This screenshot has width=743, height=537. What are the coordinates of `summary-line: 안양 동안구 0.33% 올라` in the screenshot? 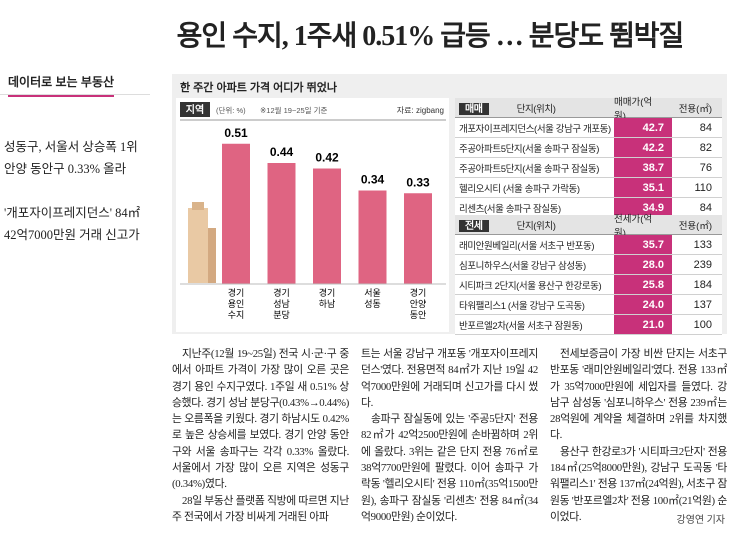 It's located at (65, 169).